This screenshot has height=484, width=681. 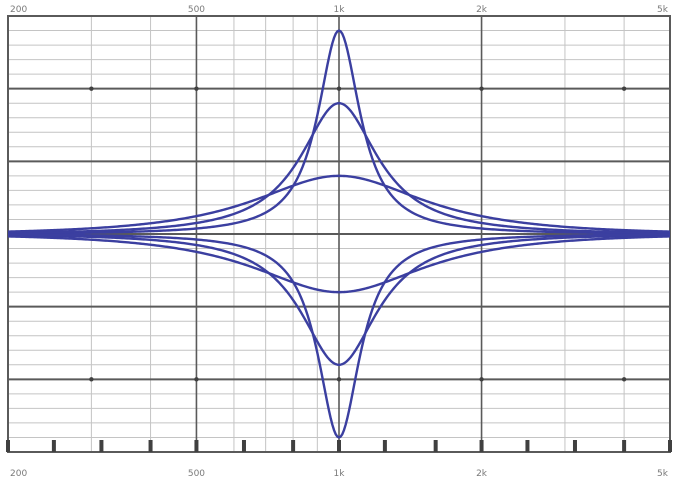 What do you see at coordinates (18, 474) in the screenshot?
I see `bottom-tick-label: 200` at bounding box center [18, 474].